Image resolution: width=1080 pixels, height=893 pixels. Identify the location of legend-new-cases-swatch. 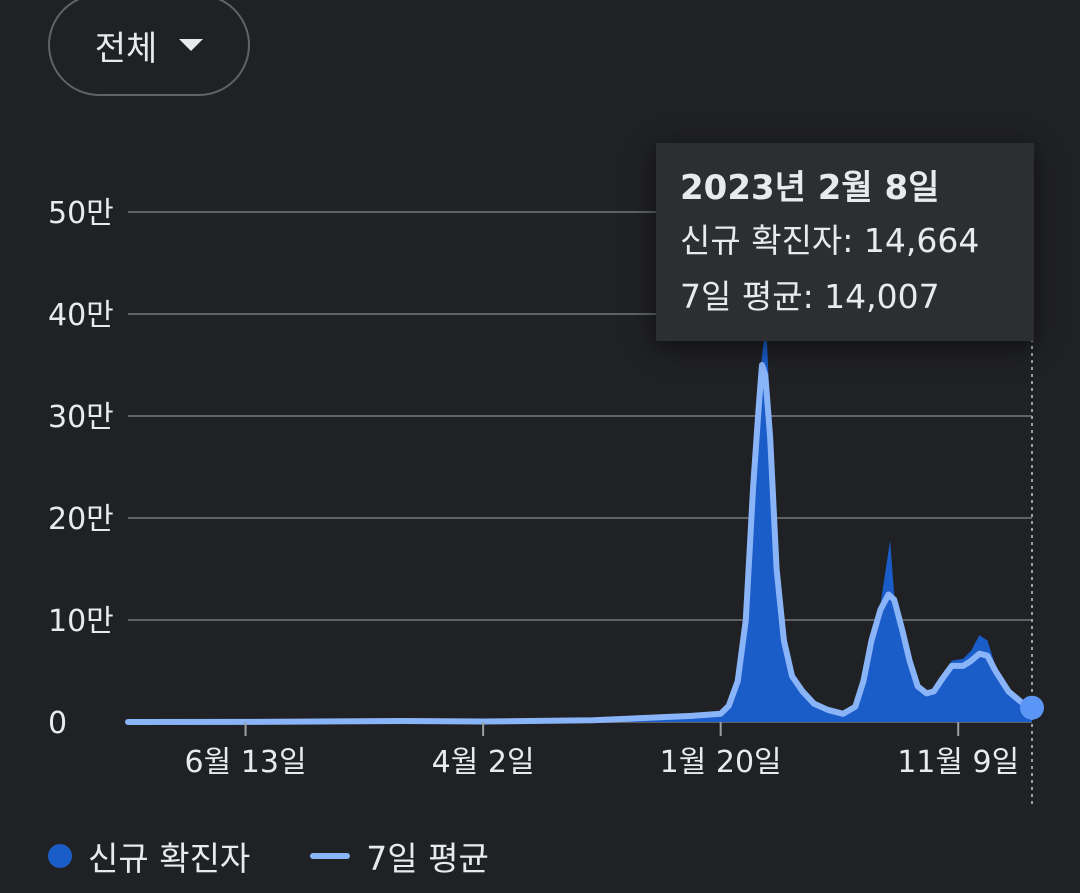
(60, 856).